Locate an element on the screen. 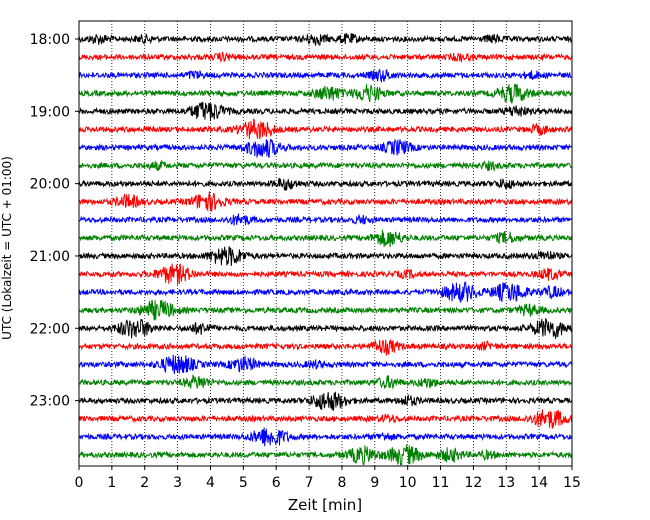 This screenshot has height=520, width=650. y-axis: 18:00 19:00 20:00 21:00 22:00 23:00 is located at coordinates (54, 221).